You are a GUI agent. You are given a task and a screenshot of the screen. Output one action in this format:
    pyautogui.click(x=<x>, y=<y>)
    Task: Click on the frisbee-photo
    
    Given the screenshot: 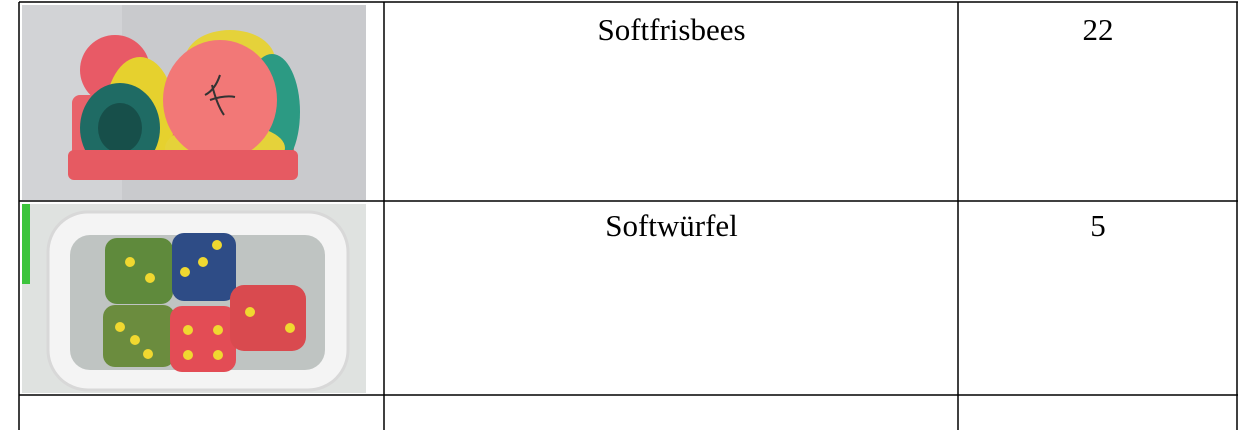 What is the action you would take?
    pyautogui.click(x=194, y=102)
    